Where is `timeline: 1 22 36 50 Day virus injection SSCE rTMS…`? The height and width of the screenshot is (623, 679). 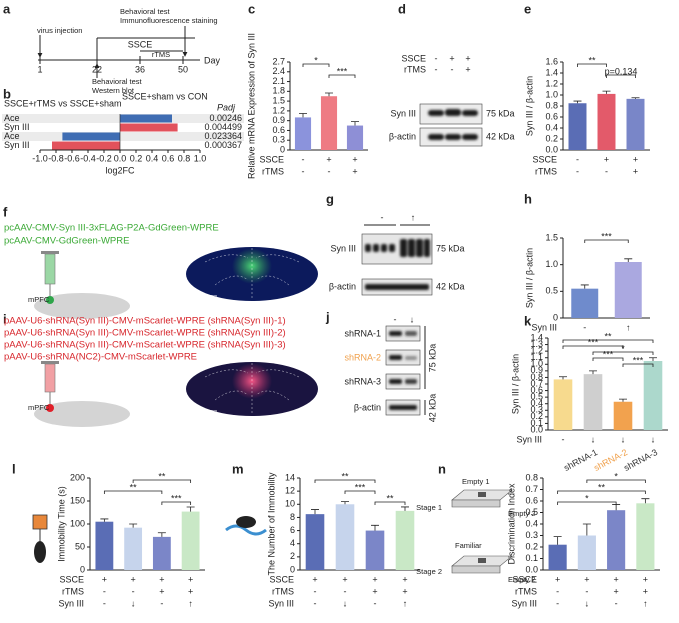
timeline: 1 22 36 50 Day virus injection SSCE rTMS… is located at coordinates (129, 51).